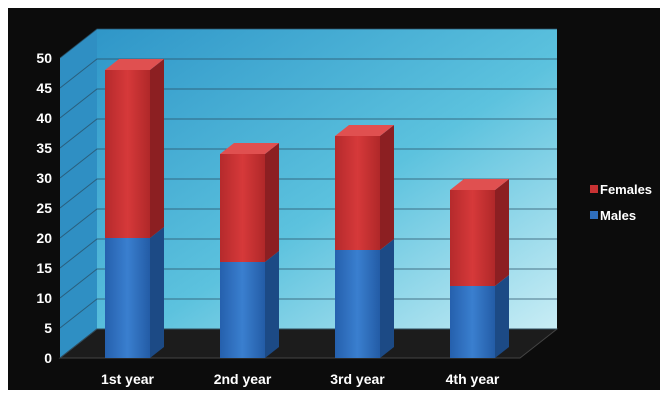  Describe the element at coordinates (44, 298) in the screenshot. I see `y-tick-label: 10` at that location.